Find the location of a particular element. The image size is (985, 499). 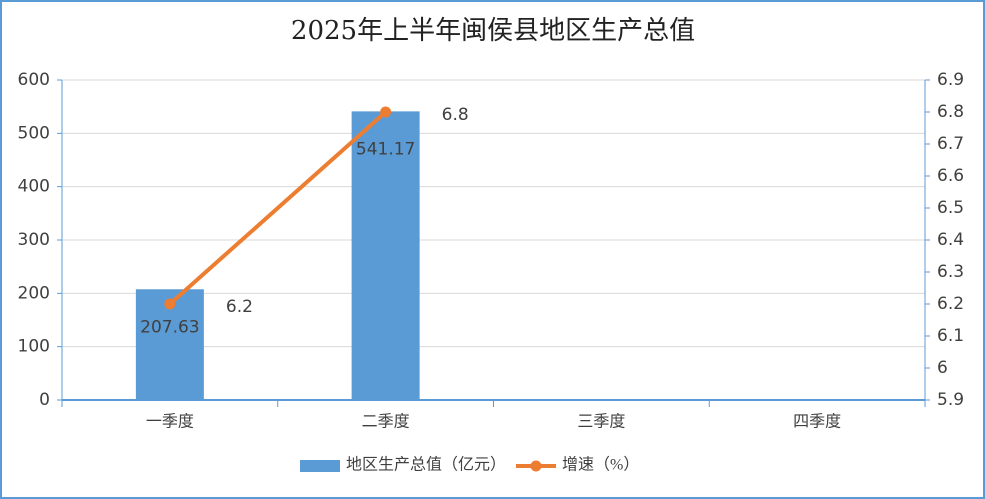

legend-label: 增速（%） is located at coordinates (600, 465).